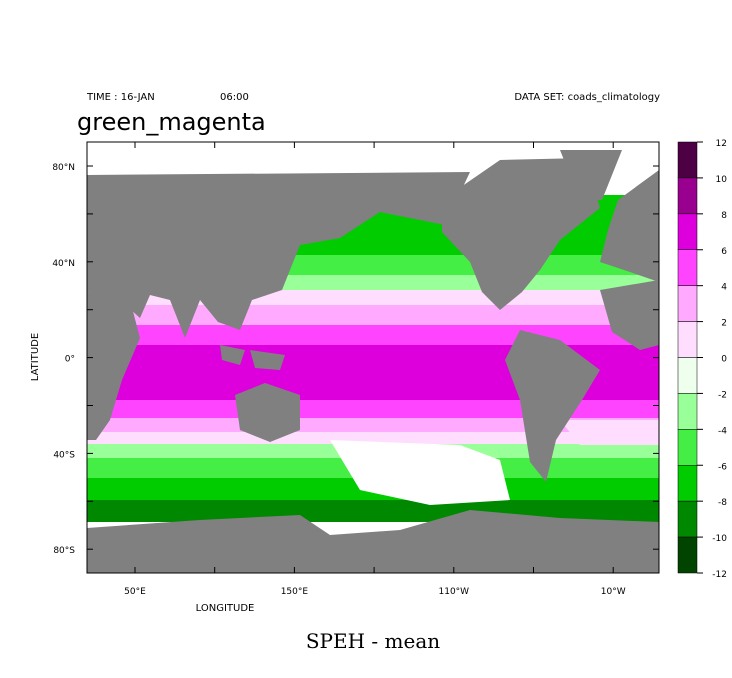 The height and width of the screenshot is (678, 732). What do you see at coordinates (64, 455) in the screenshot?
I see `y-tick-label: 40°S` at bounding box center [64, 455].